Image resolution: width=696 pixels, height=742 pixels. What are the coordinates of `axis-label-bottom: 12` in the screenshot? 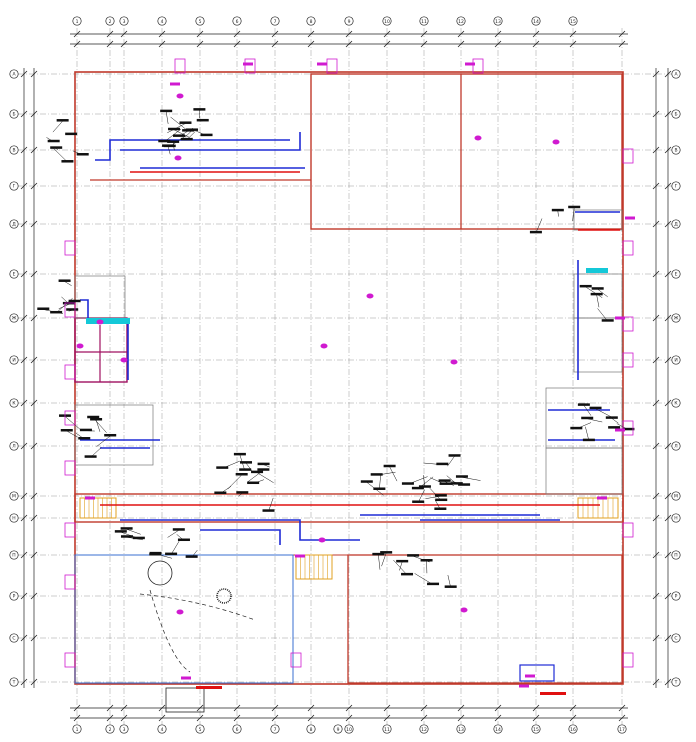 It's located at (424, 730).